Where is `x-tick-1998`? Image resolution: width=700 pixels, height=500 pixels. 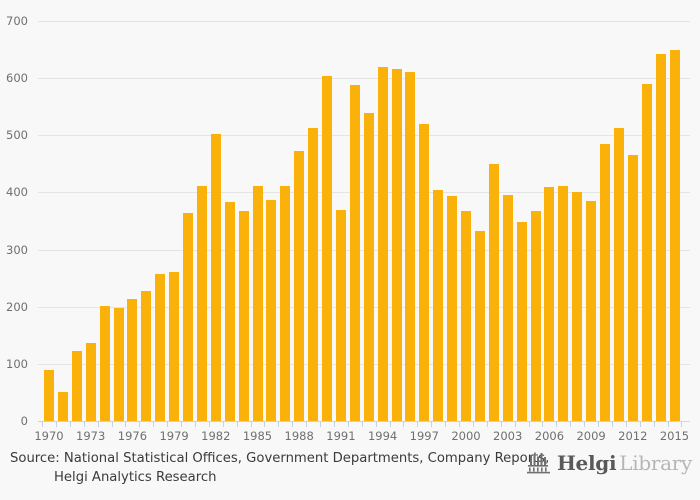
x-tick-1998 is located at coordinates (432, 424).